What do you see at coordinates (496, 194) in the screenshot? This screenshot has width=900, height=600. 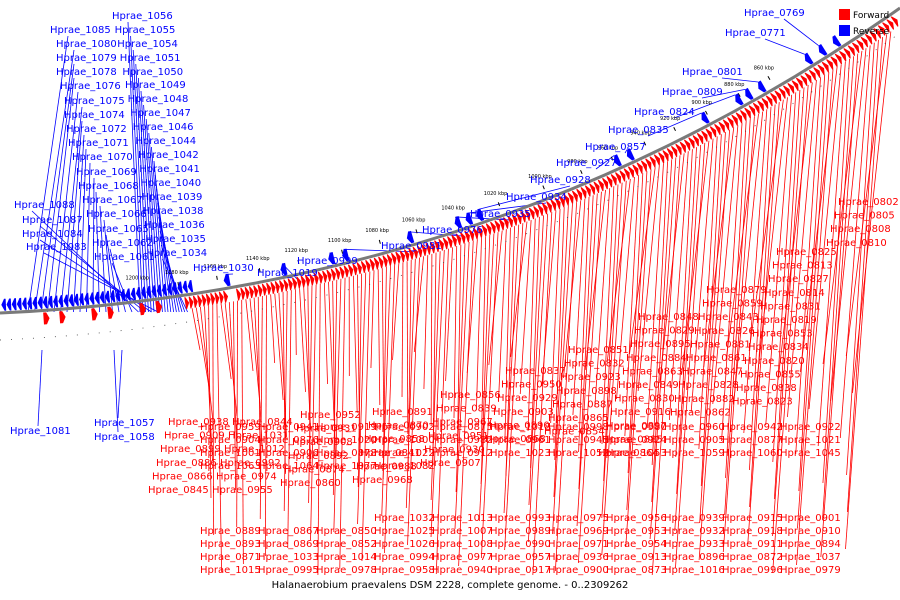 I see `scale-tick-label: 1020 kbp` at bounding box center [496, 194].